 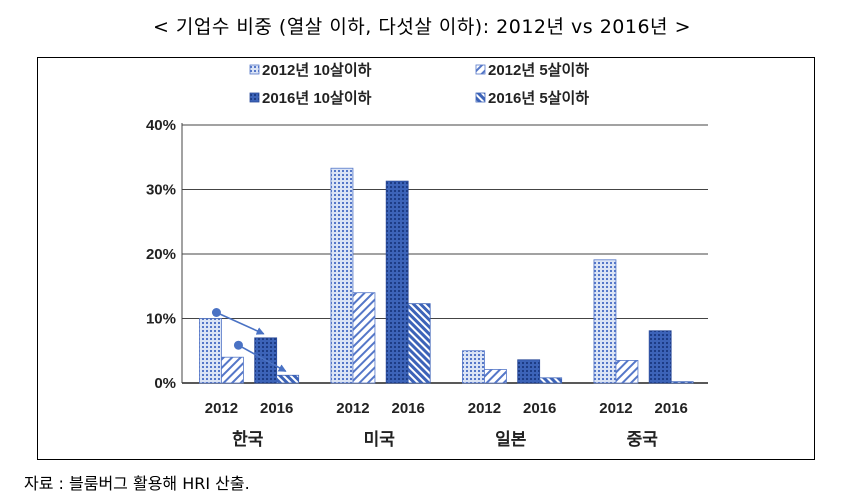 I want to click on y-tick-label: 20%, so click(x=161, y=254).